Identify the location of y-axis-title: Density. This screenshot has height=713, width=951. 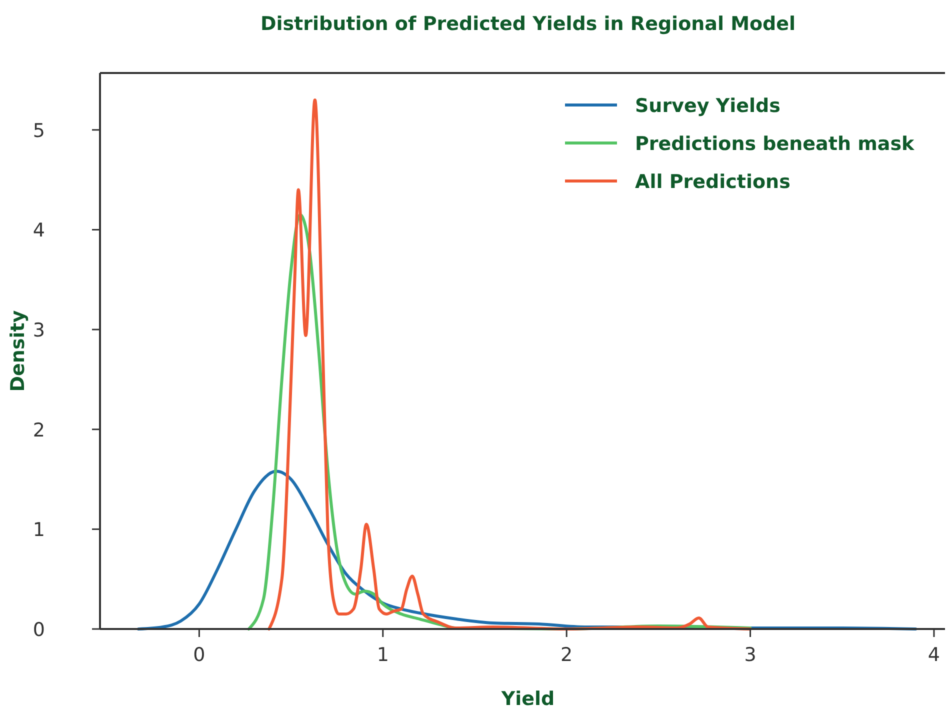
(18, 351).